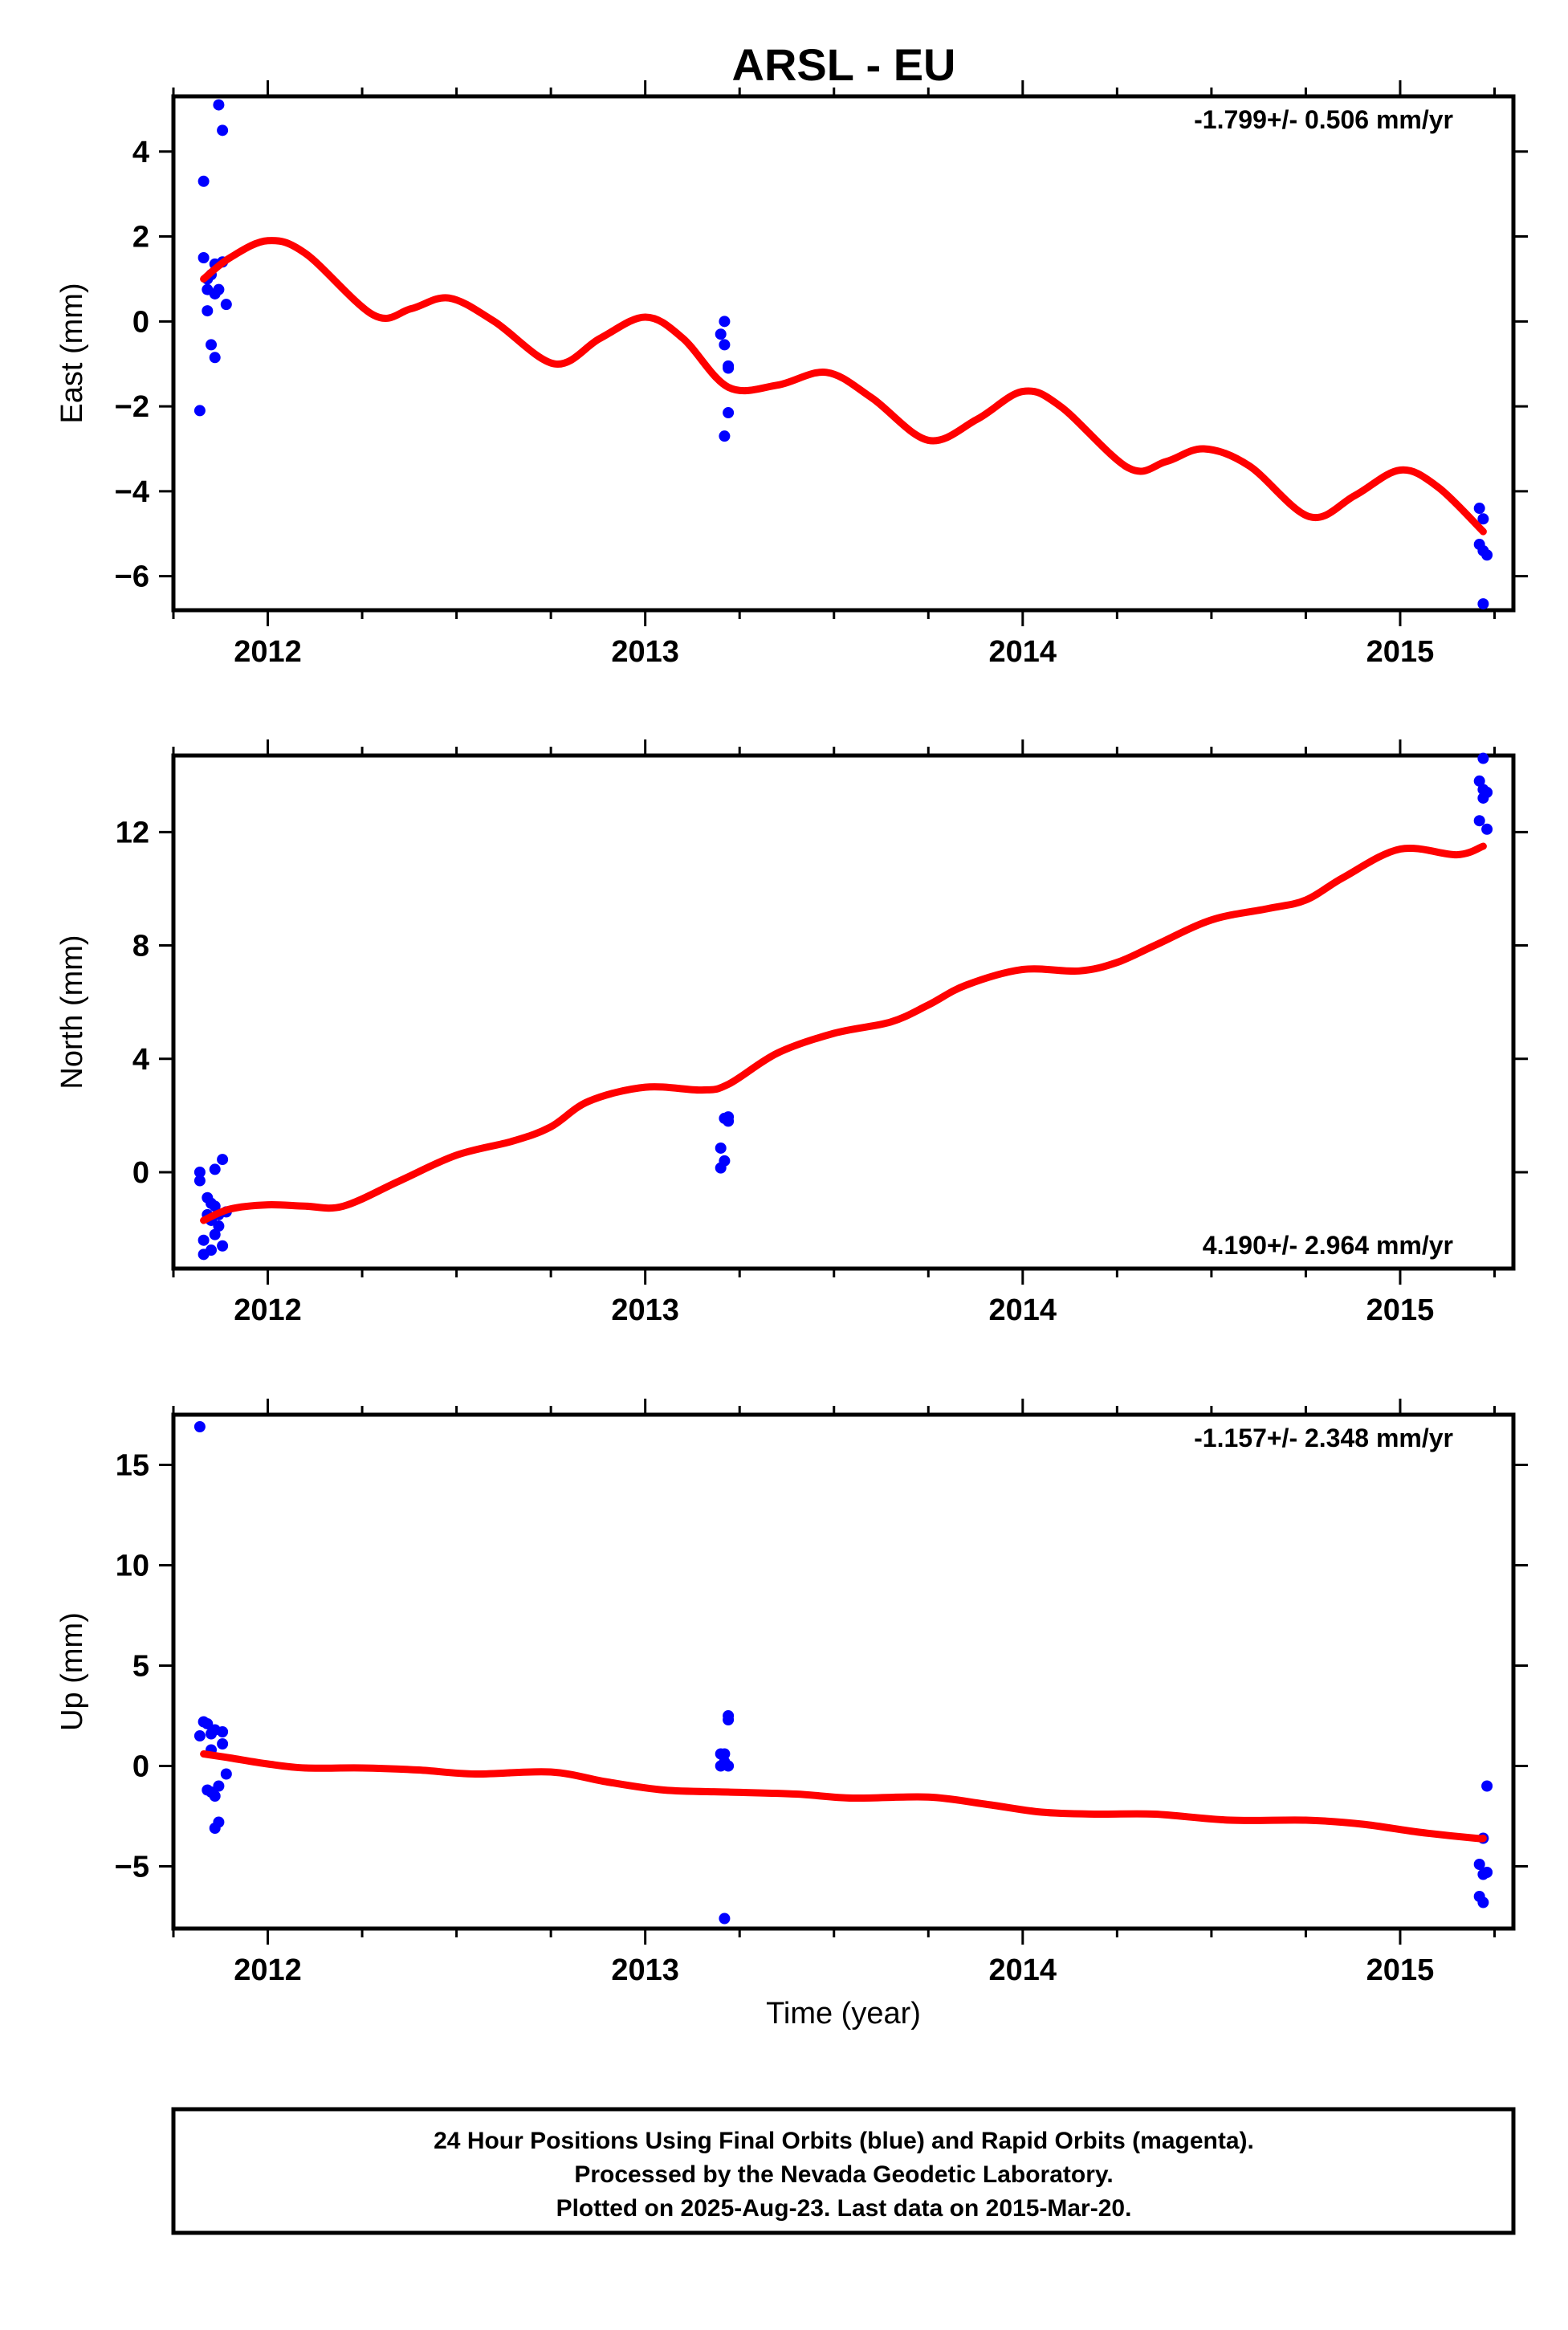 This screenshot has height=2330, width=1568. Describe the element at coordinates (843, 386) in the screenshot. I see `east-model-line` at that location.